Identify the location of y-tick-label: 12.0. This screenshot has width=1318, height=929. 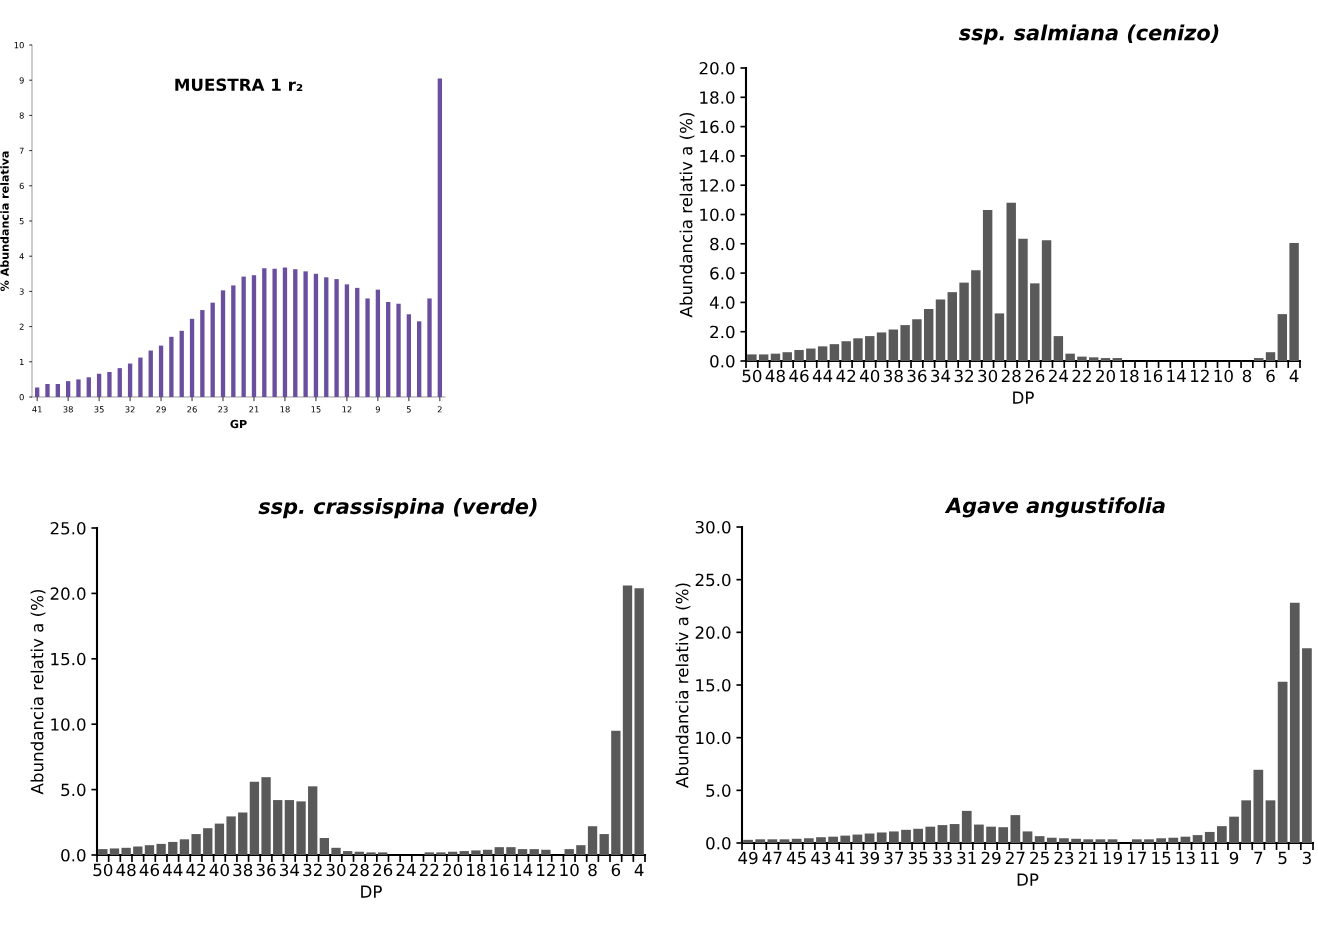
(717, 185).